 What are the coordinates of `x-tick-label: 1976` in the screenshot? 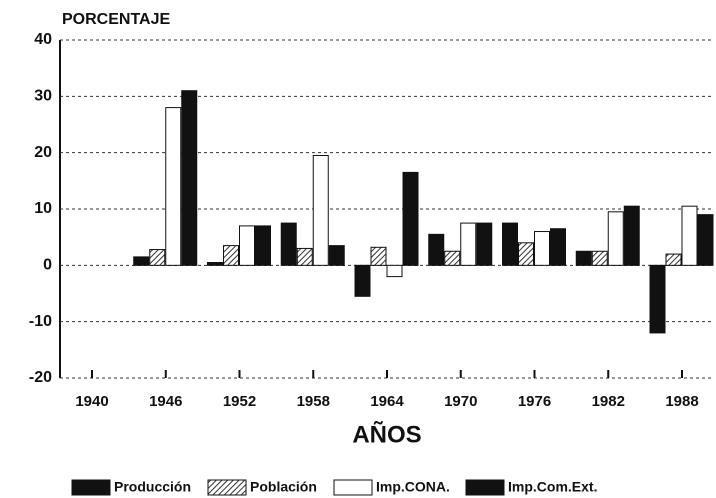 It's located at (534, 401).